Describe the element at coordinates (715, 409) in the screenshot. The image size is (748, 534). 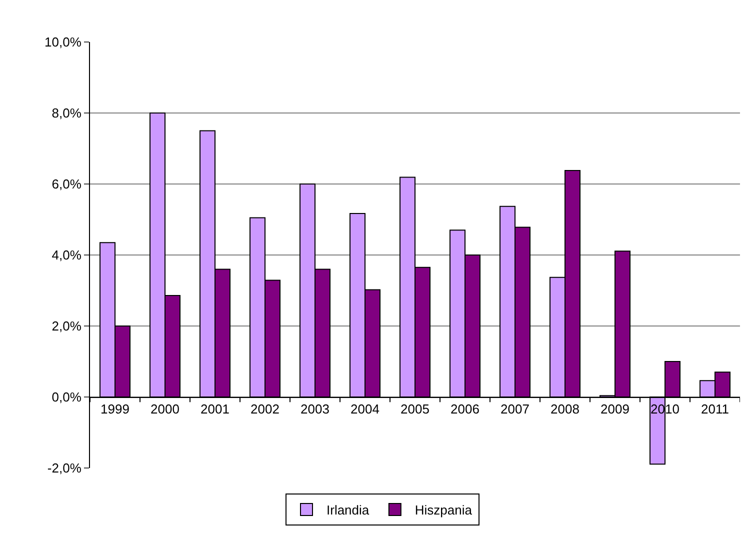
I see `x-tick-label: 2011` at that location.